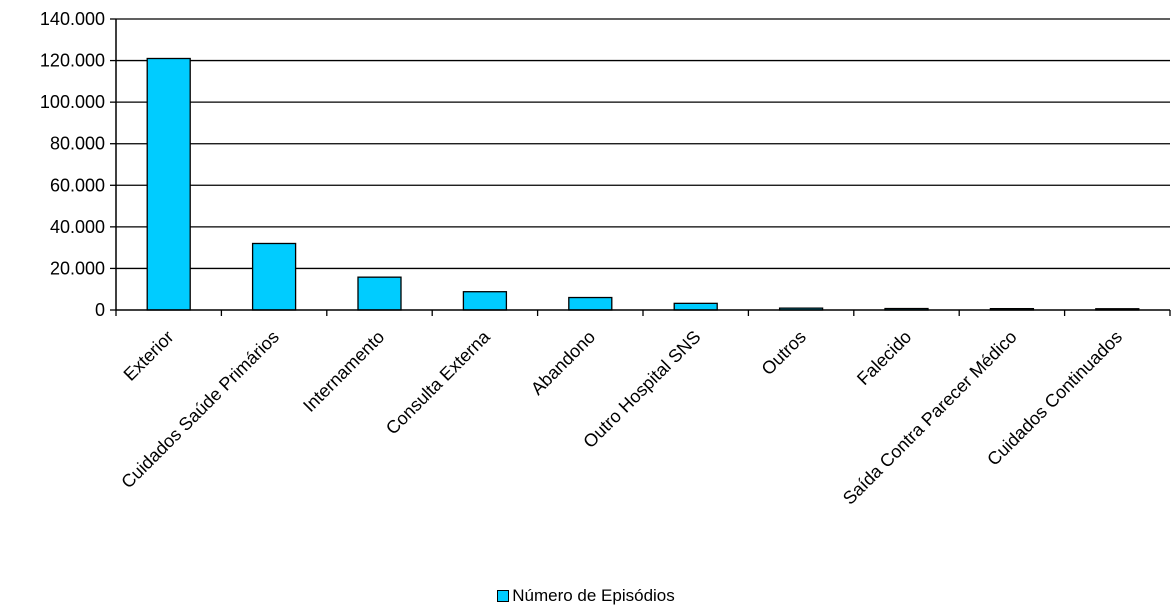 The height and width of the screenshot is (607, 1172). Describe the element at coordinates (343, 371) in the screenshot. I see `x-tick-label: Internamento` at that location.